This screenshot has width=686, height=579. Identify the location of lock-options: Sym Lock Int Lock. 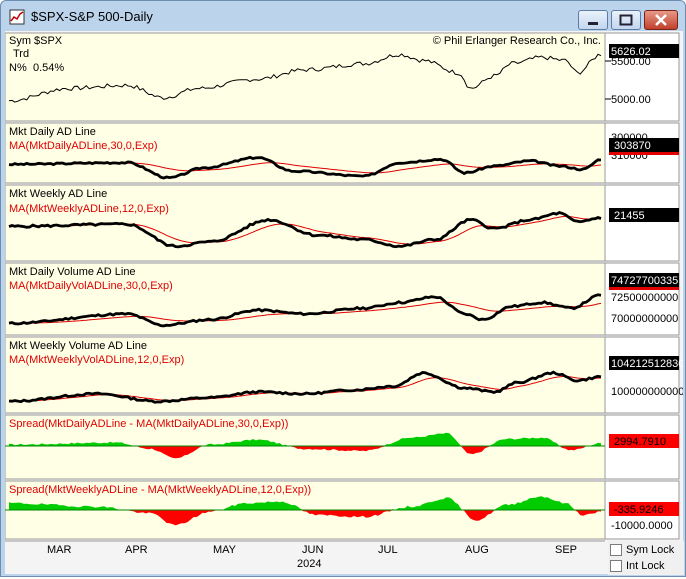
(646, 558).